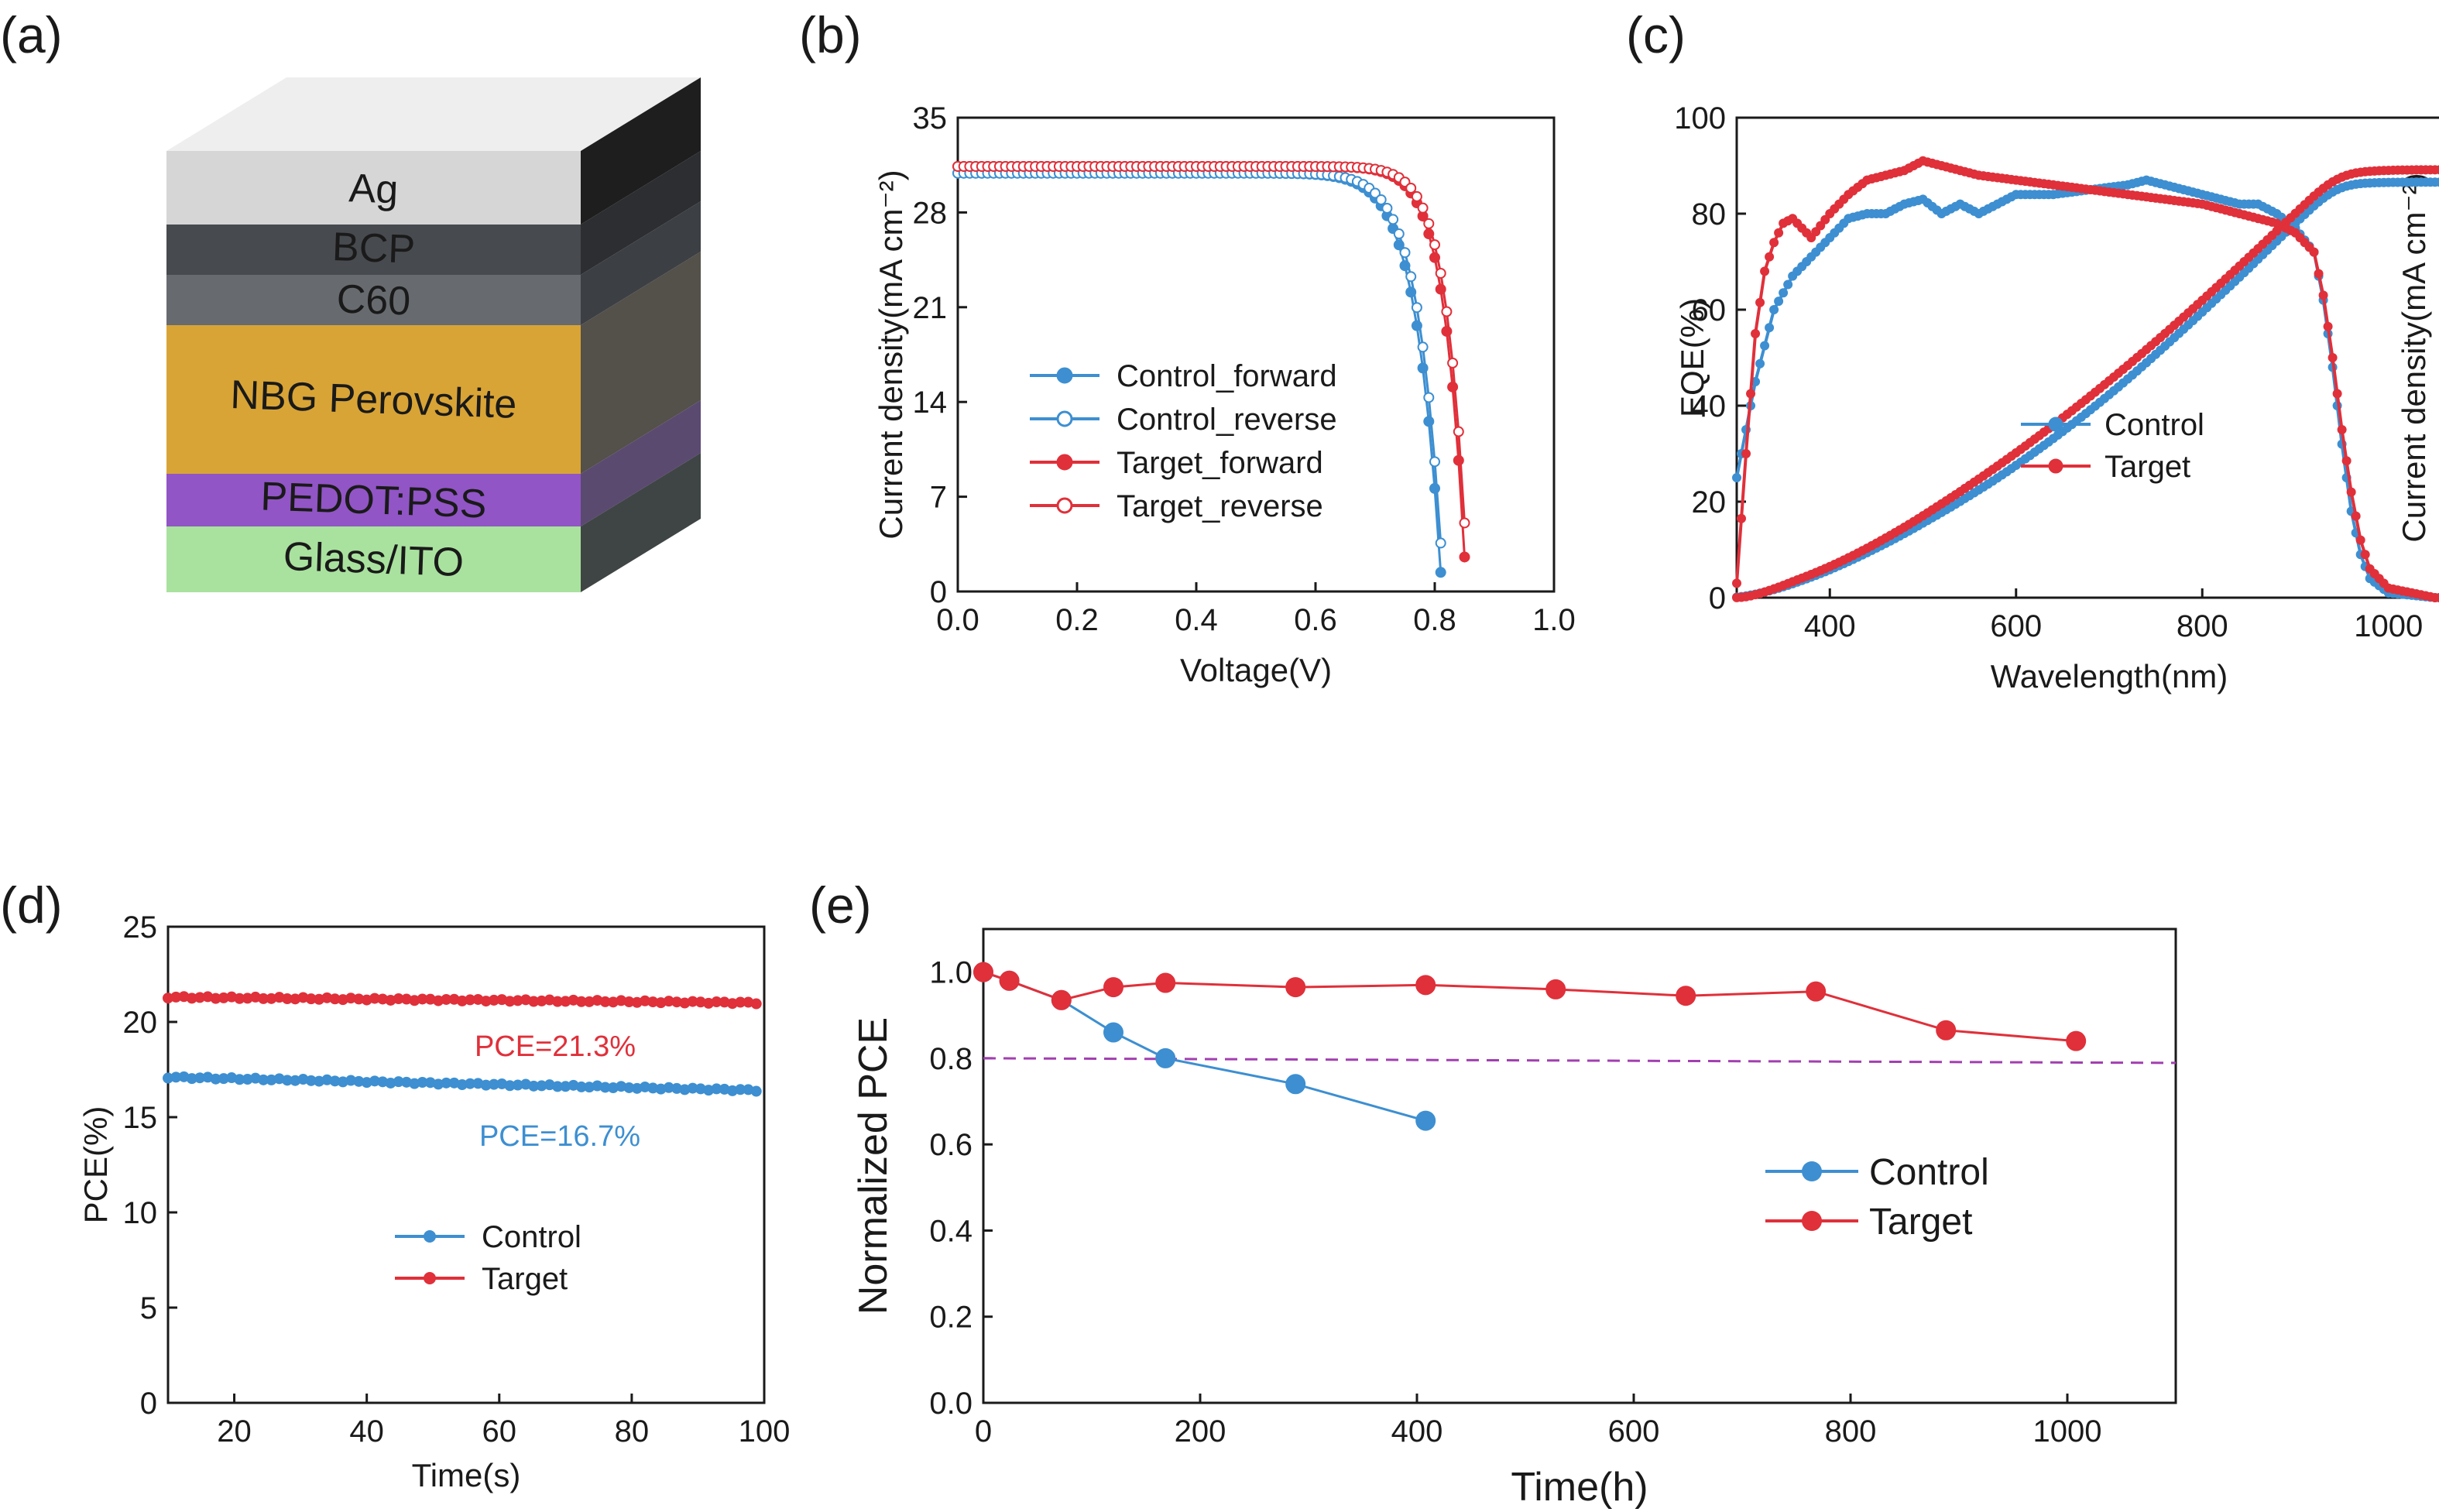 This screenshot has width=2439, height=1512. What do you see at coordinates (765, 1431) in the screenshot?
I see `x-tick-label: 100` at bounding box center [765, 1431].